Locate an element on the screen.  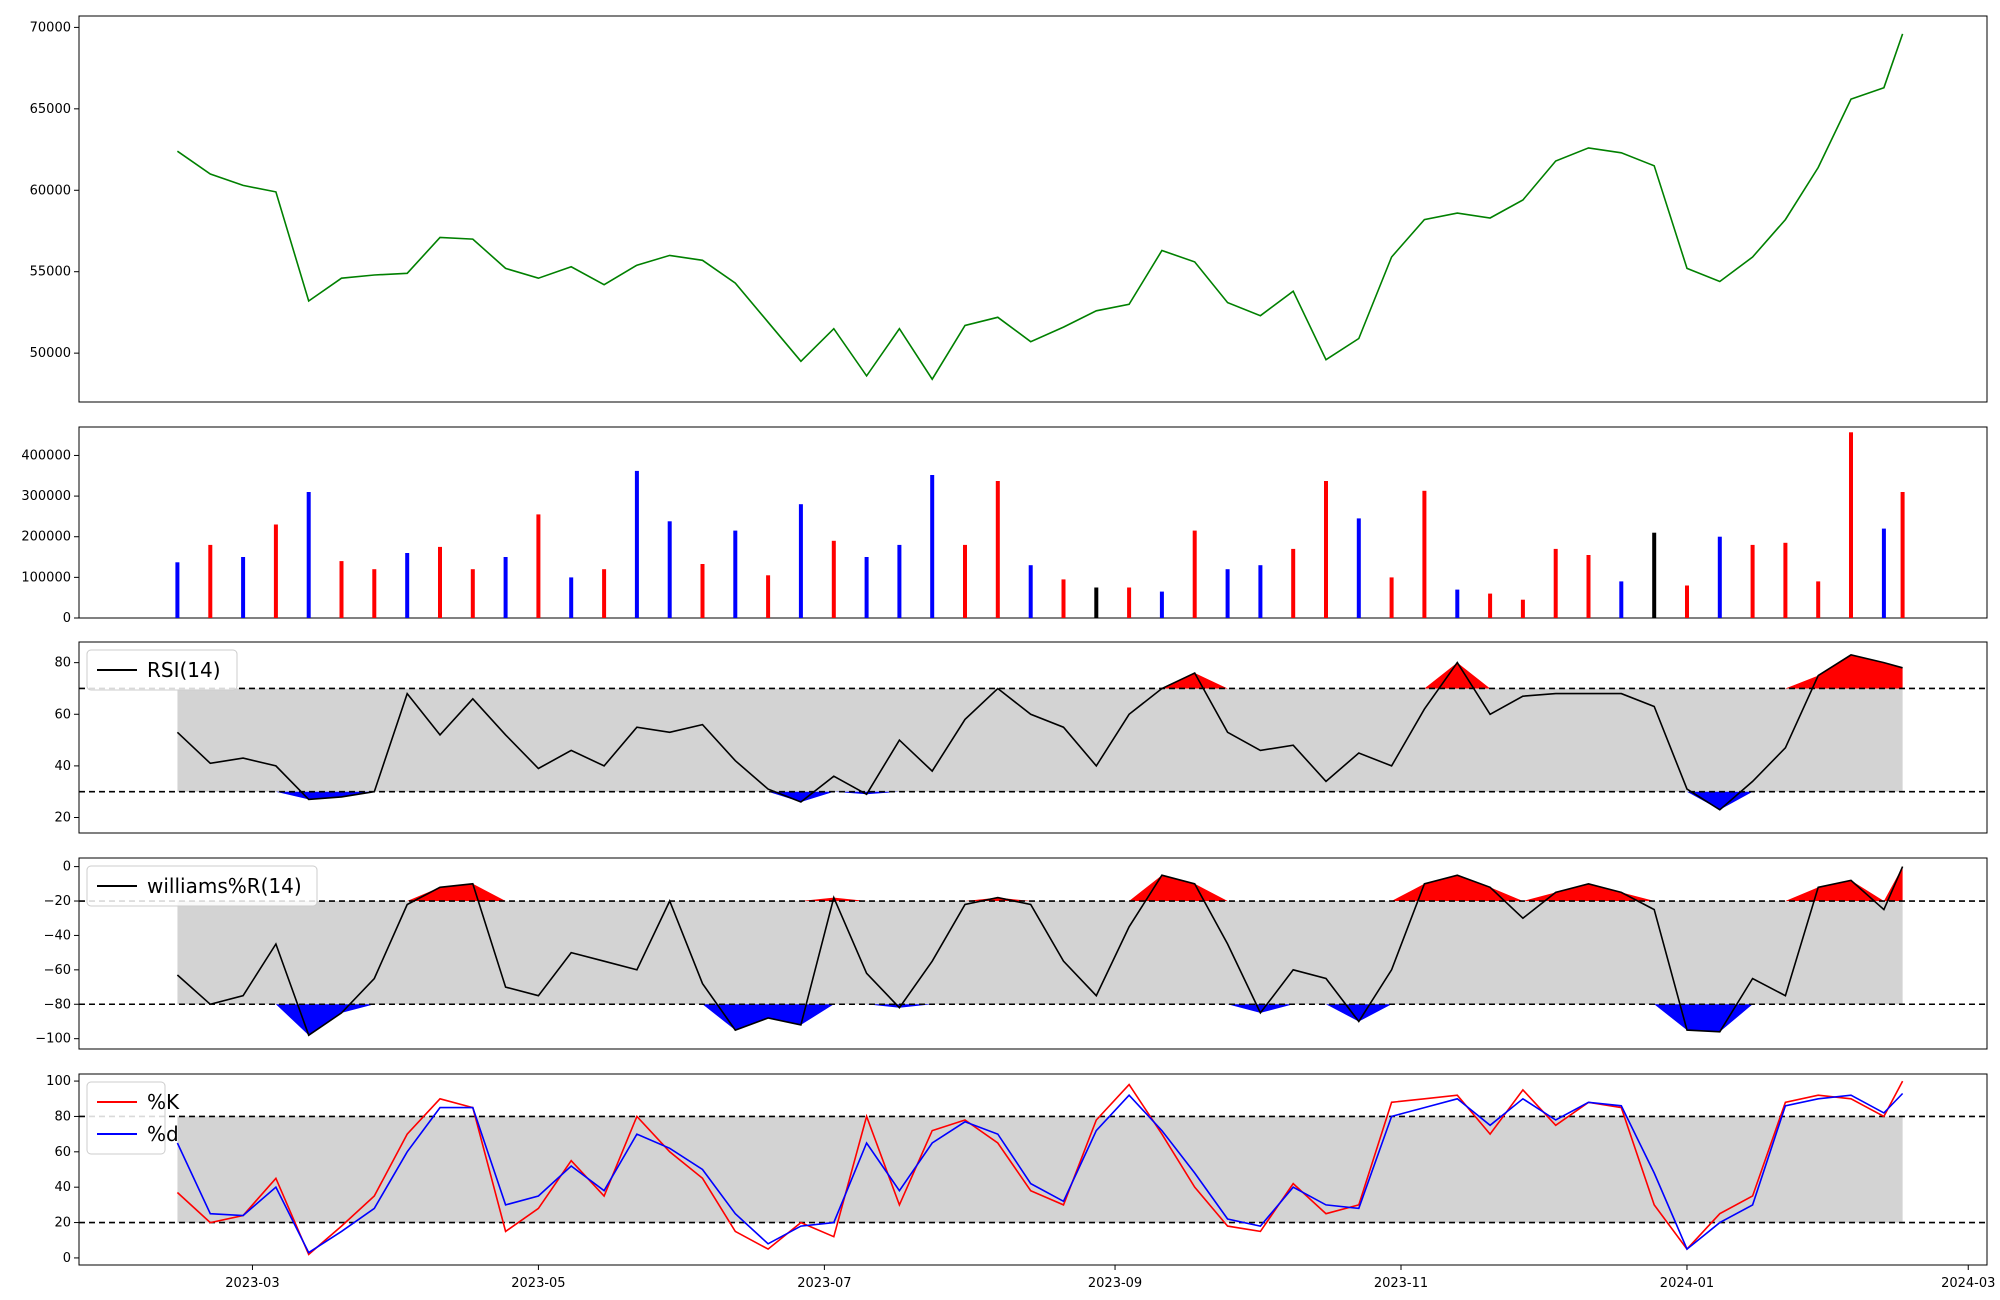
rsi-line is located at coordinates (1039, 732).